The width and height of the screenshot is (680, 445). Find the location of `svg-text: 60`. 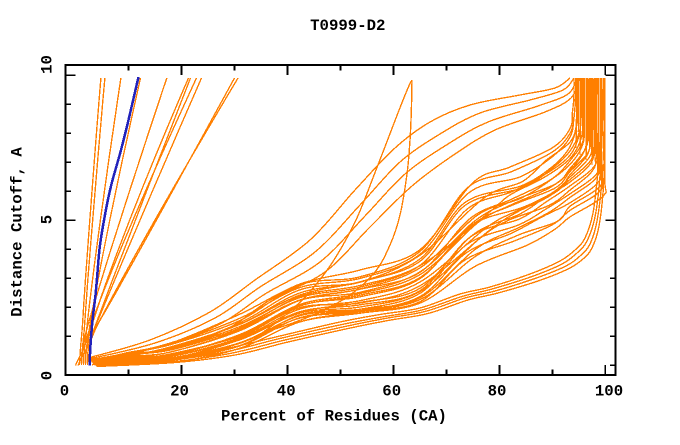

svg-text: 60 is located at coordinates (391, 391).